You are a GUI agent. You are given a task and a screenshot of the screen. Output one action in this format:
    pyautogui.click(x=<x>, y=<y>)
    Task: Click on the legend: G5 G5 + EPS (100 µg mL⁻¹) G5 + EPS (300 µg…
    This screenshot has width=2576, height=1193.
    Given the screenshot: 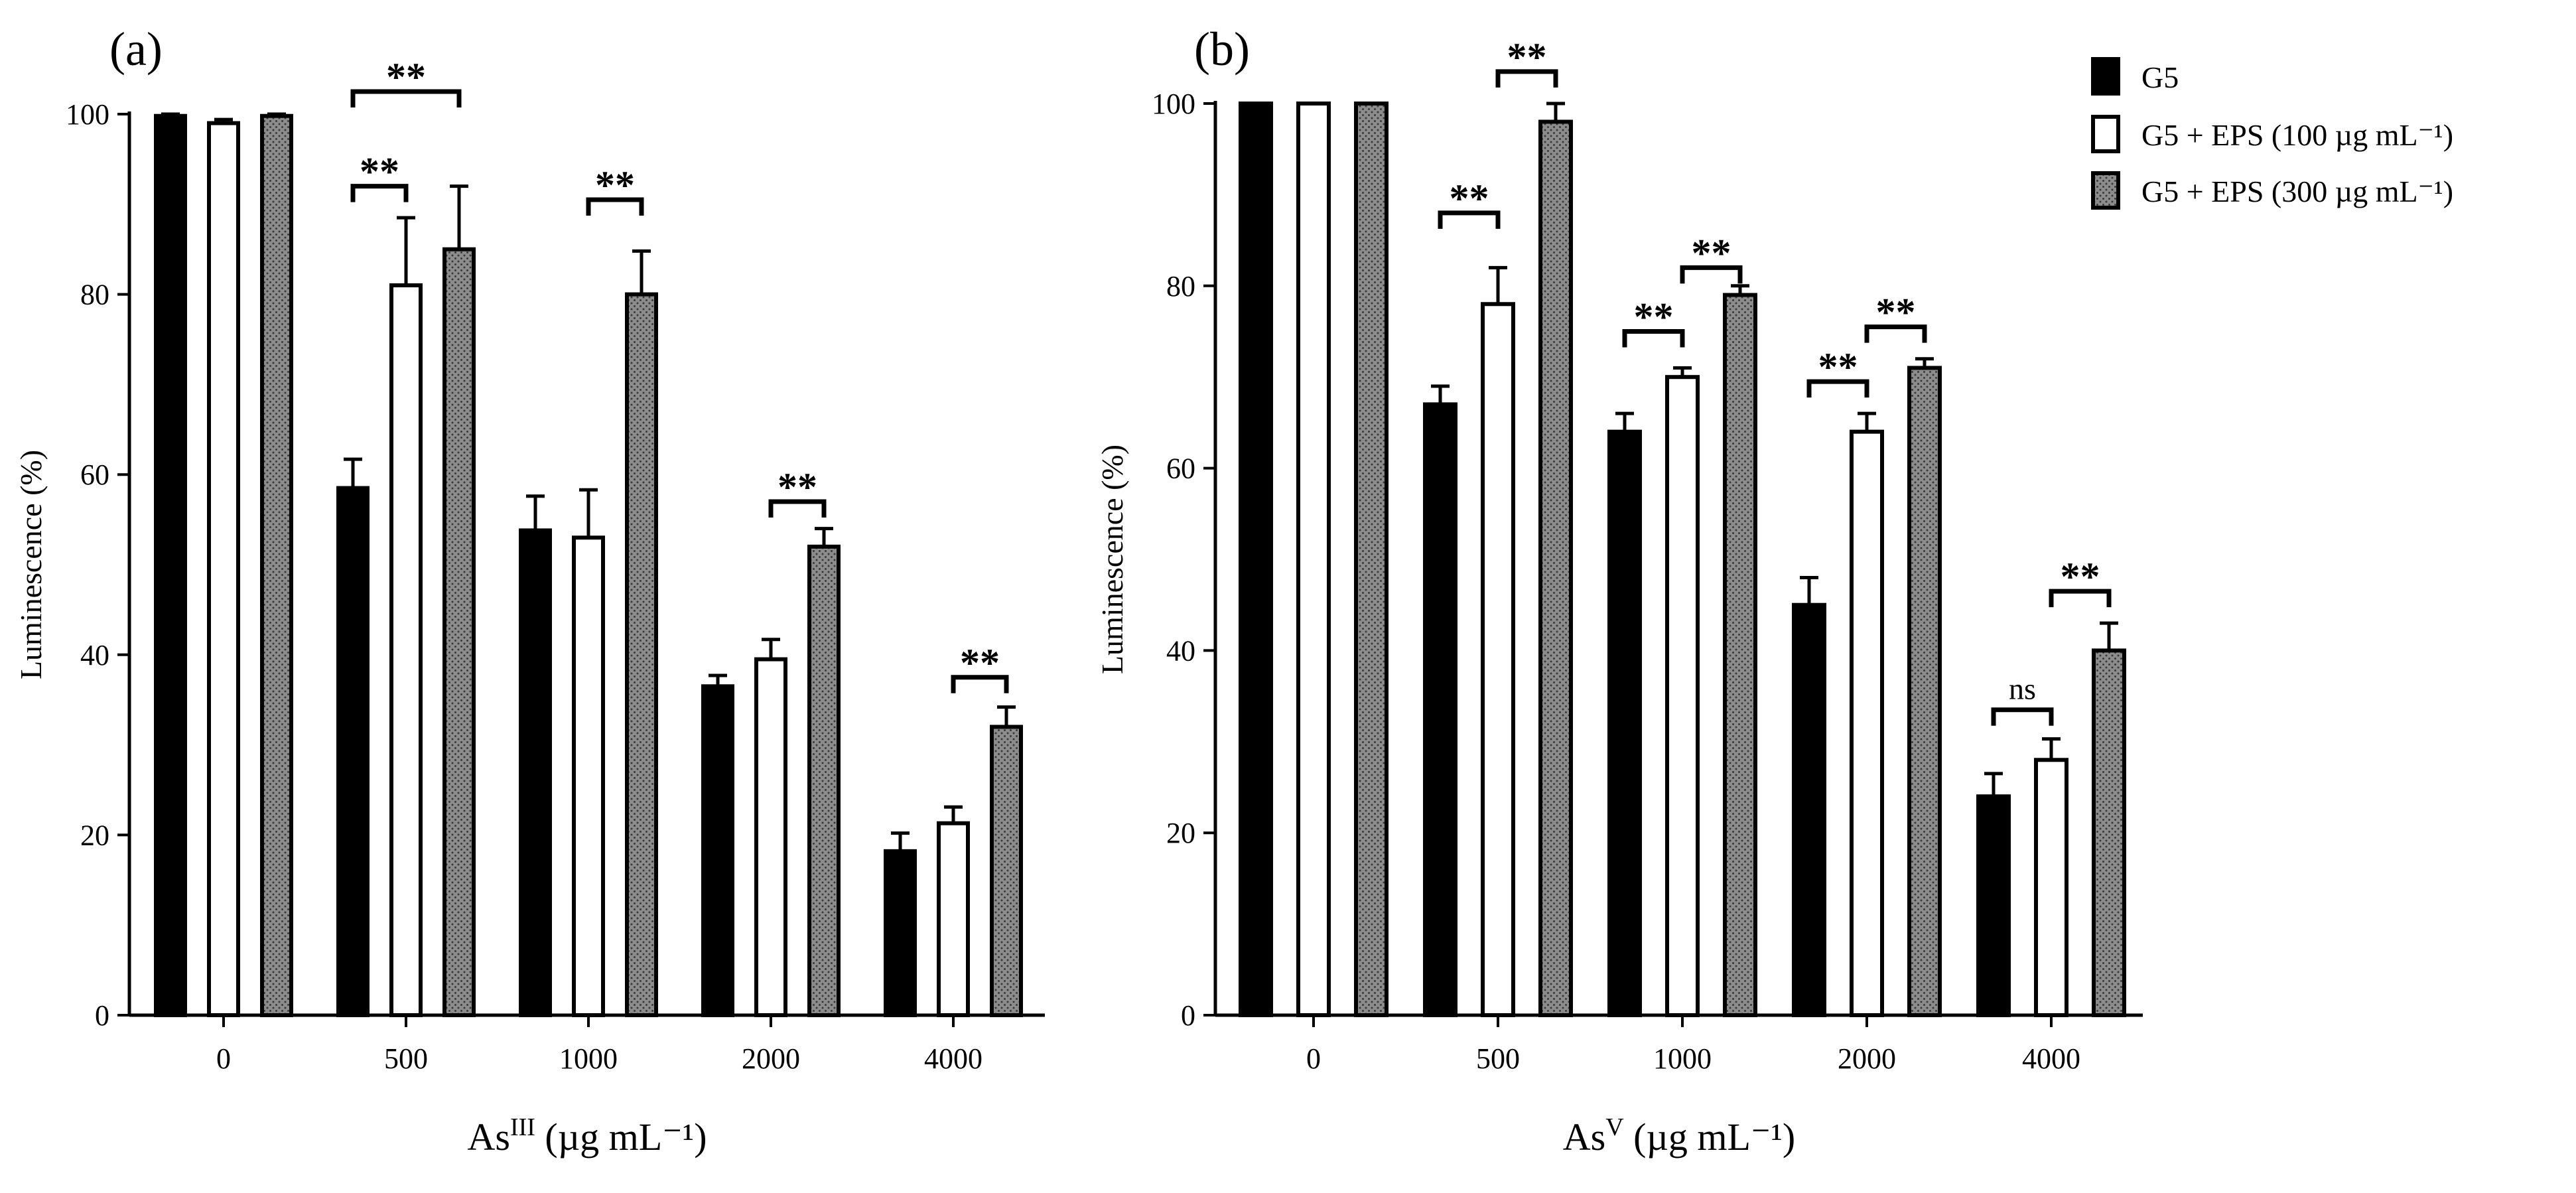 What is the action you would take?
    pyautogui.click(x=2272, y=133)
    